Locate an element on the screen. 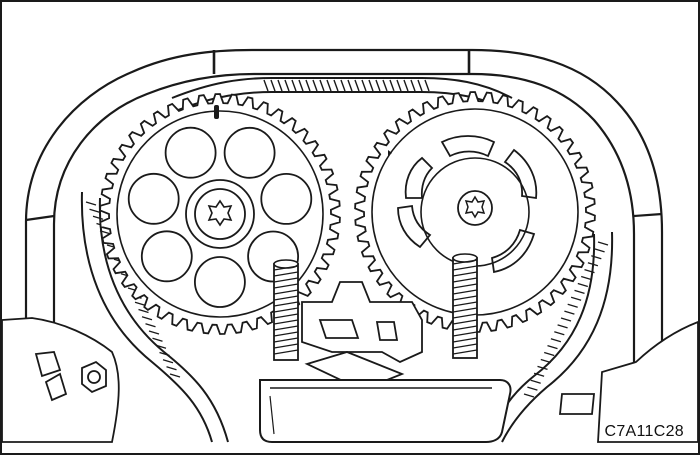 The width and height of the screenshot is (700, 455). cover-timing-marks is located at coordinates (341, 62).